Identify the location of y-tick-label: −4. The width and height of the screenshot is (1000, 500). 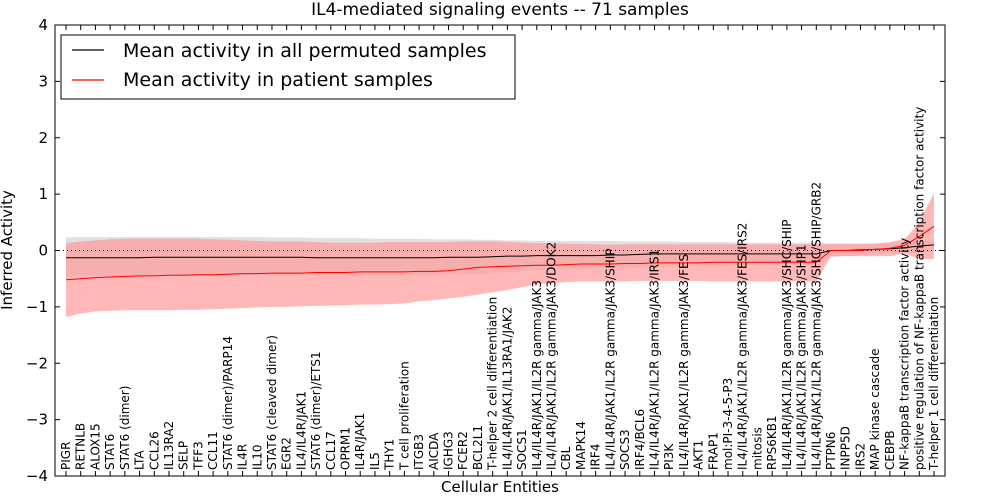
(37, 476).